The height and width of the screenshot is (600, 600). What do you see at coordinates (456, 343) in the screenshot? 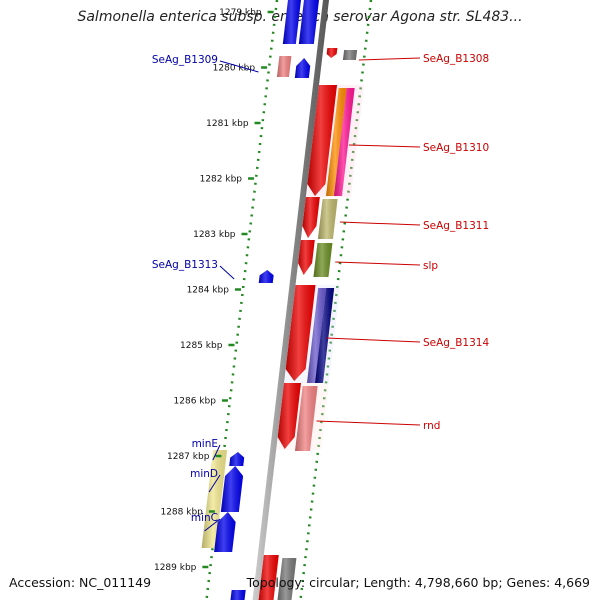
I see `gene-label: SeAg_B1314` at bounding box center [456, 343].